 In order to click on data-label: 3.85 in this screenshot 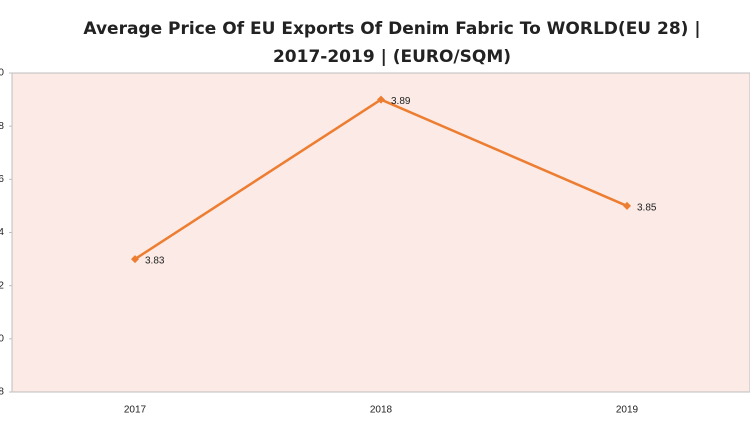, I will do `click(647, 208)`.